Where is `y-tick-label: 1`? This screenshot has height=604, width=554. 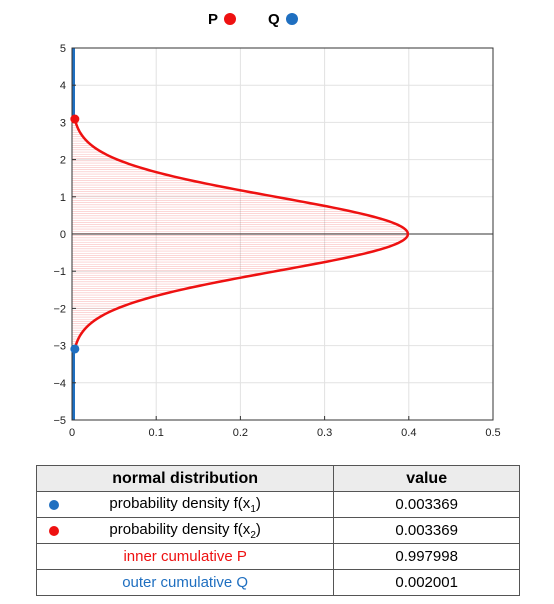
y-tick-label: 1 is located at coordinates (63, 198).